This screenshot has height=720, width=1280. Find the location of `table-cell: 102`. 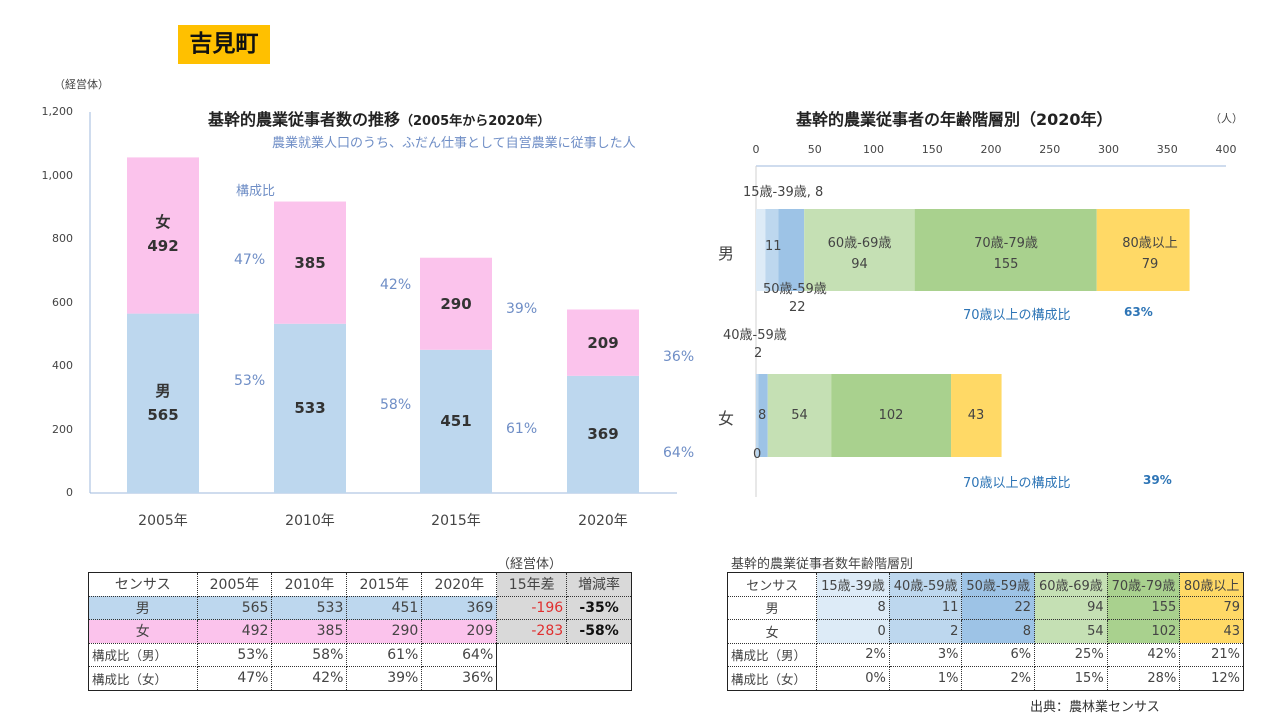

table-cell: 102 is located at coordinates (1143, 631).